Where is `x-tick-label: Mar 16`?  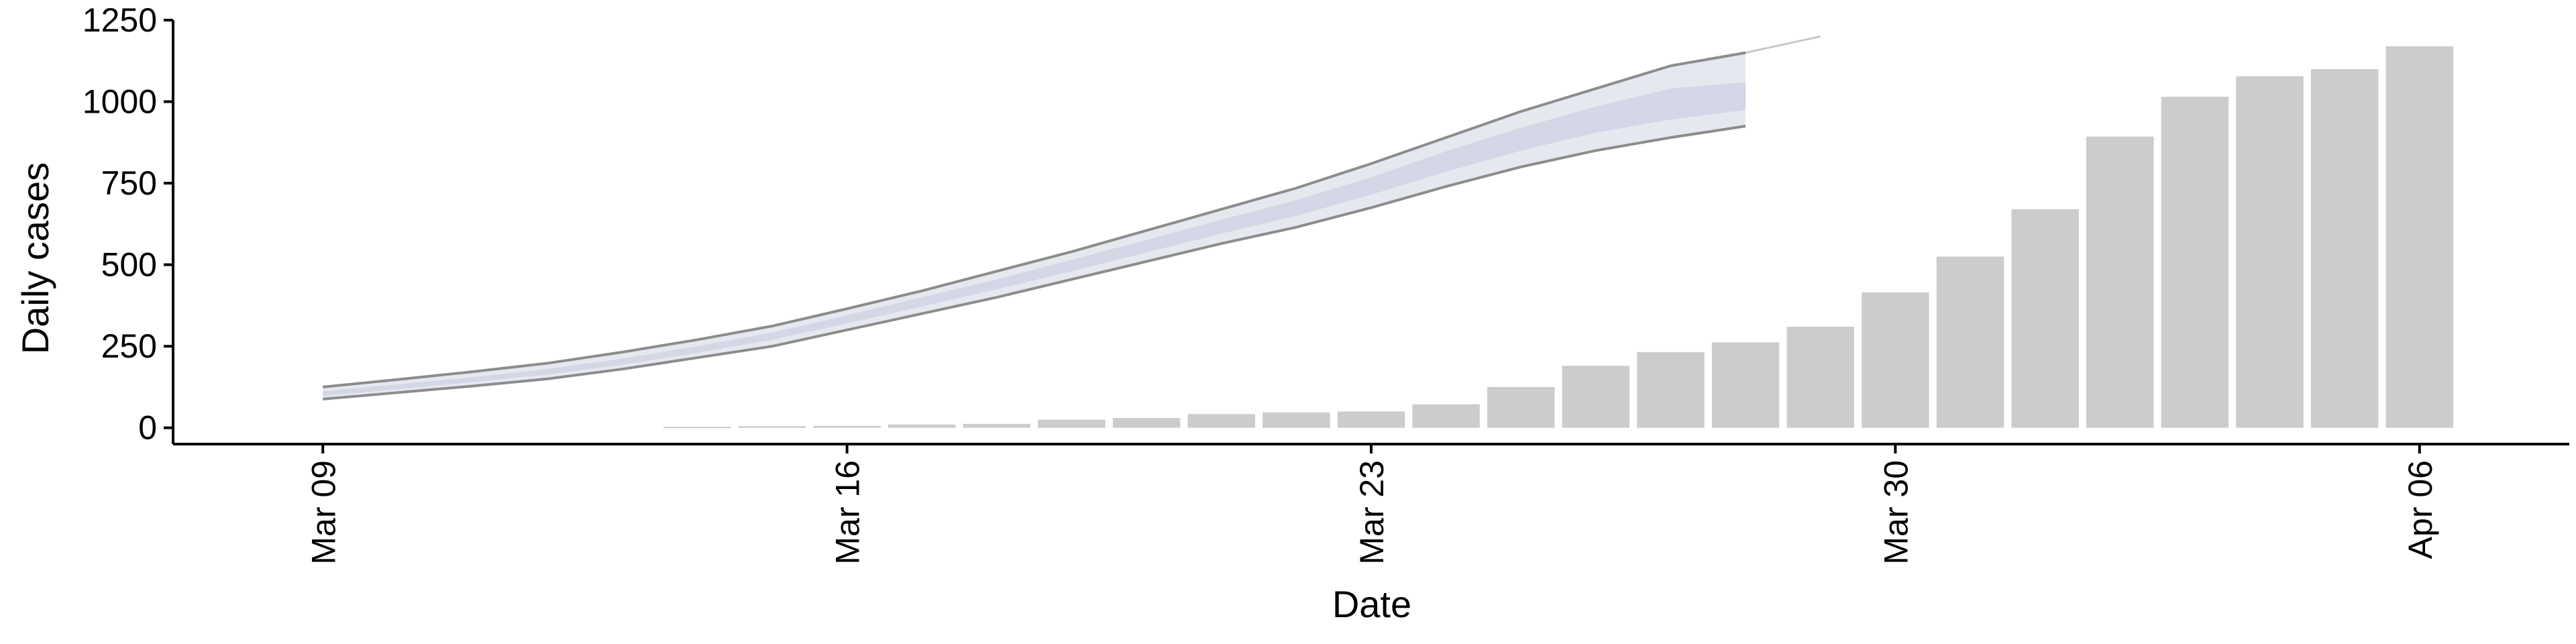
x-tick-label: Mar 16 is located at coordinates (848, 512).